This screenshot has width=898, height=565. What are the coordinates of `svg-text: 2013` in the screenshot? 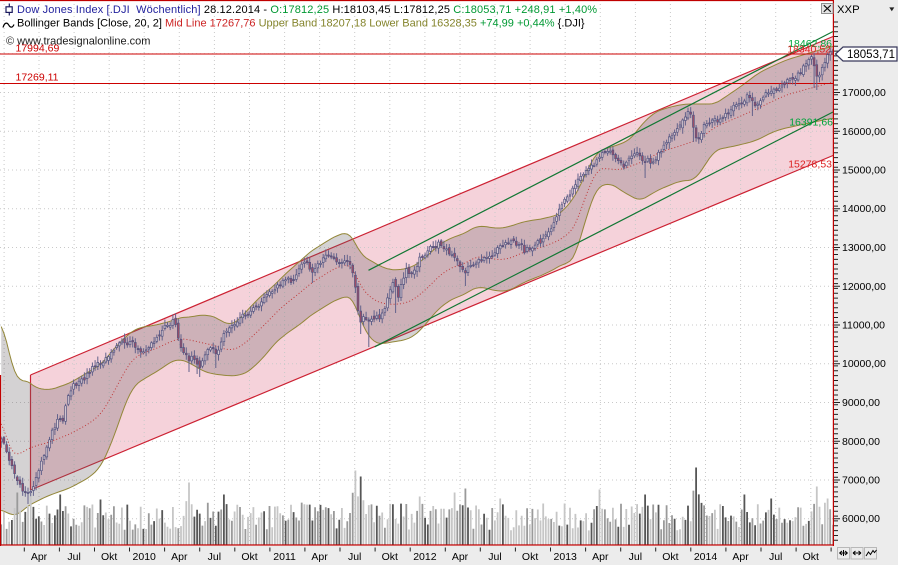 It's located at (566, 557).